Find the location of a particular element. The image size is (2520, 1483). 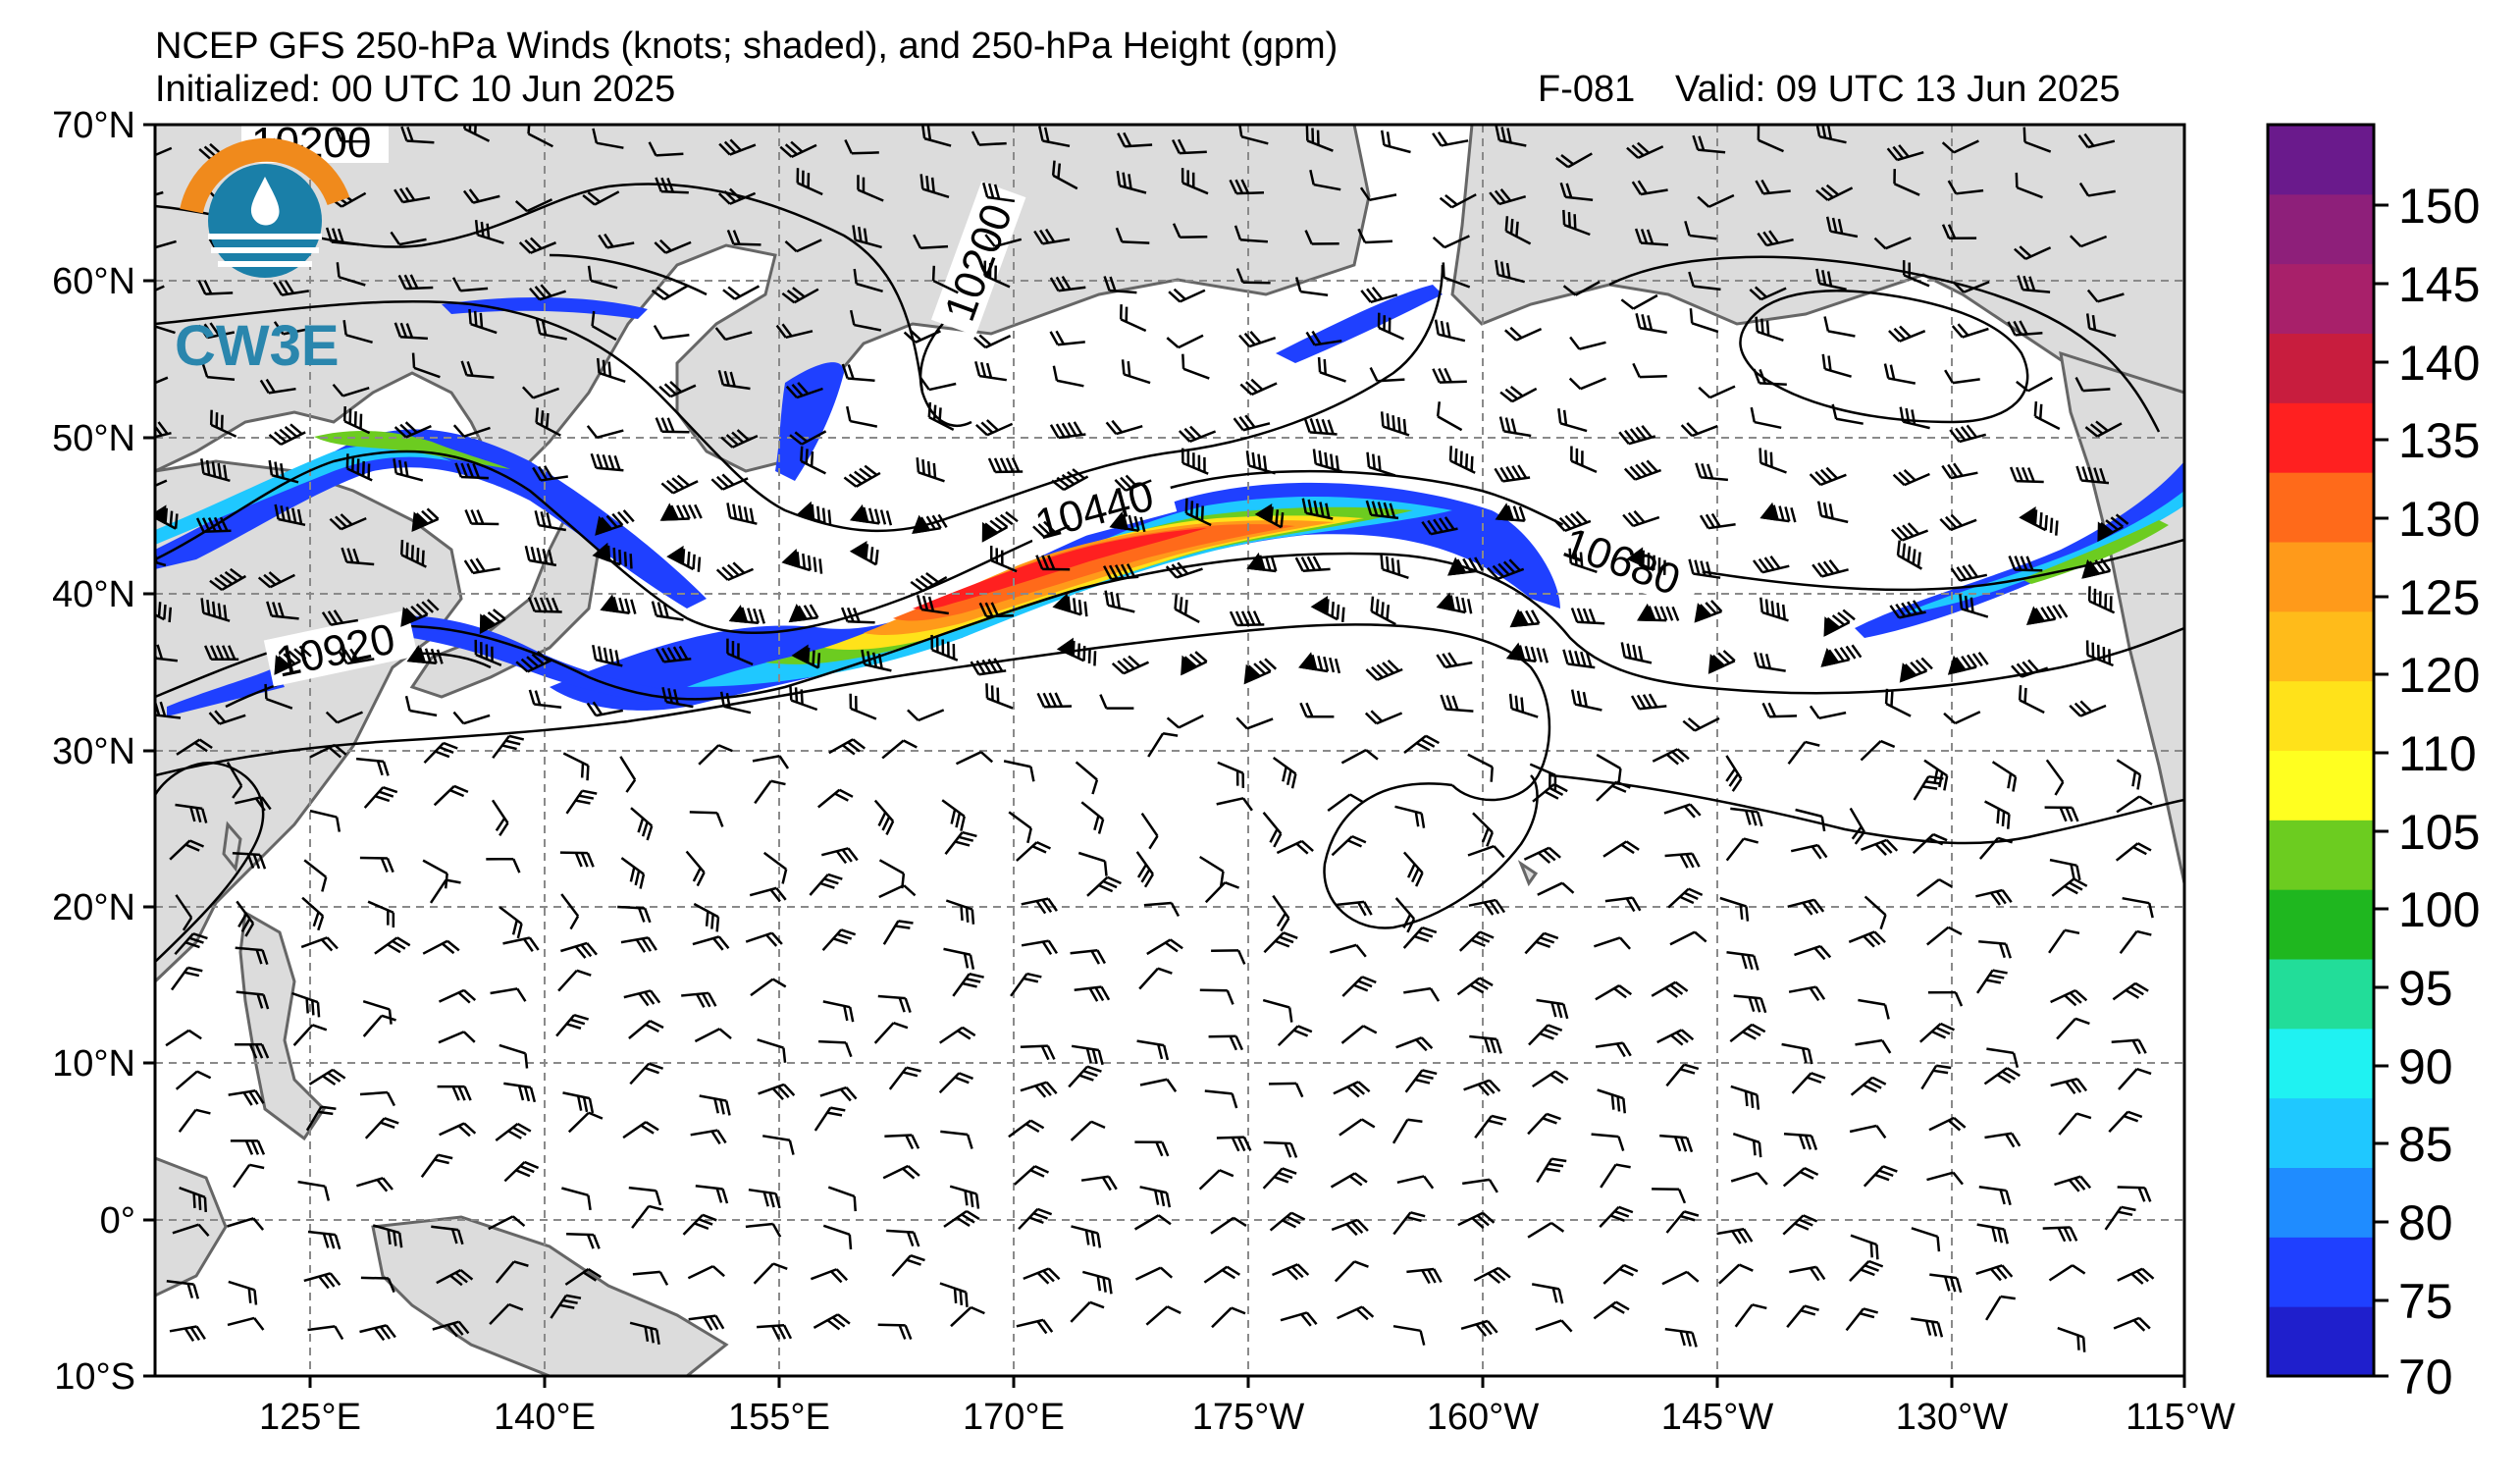

colorbar-label-70: 70 is located at coordinates (2425, 1377).